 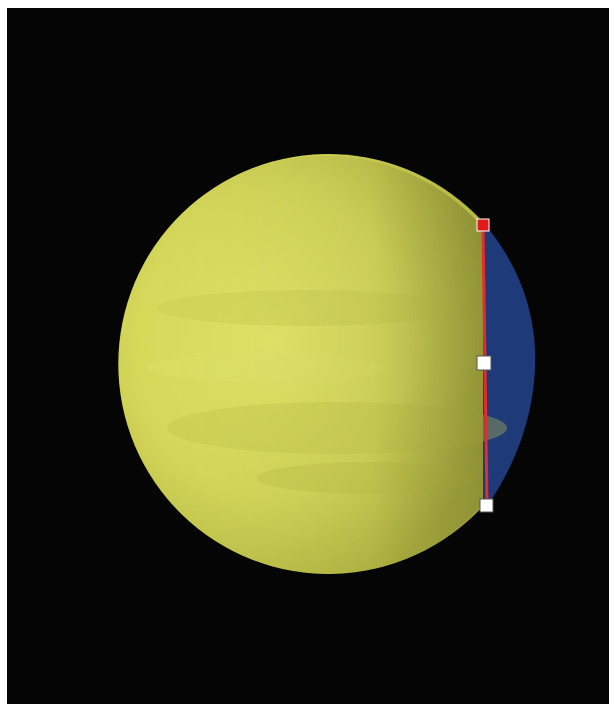 What do you see at coordinates (486, 505) in the screenshot?
I see `bottom-handle` at bounding box center [486, 505].